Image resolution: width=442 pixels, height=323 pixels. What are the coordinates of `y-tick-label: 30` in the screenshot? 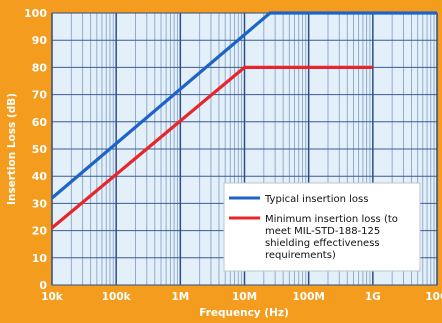 It's located at (40, 203).